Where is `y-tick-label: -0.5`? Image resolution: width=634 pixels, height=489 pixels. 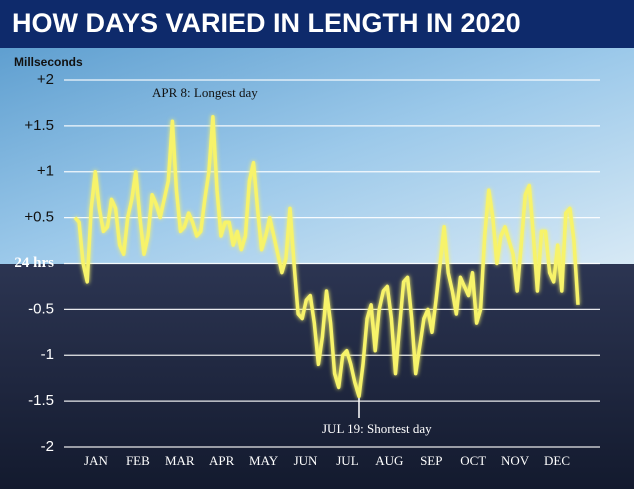
y-tick-label: -0.5 is located at coordinates (41, 308).